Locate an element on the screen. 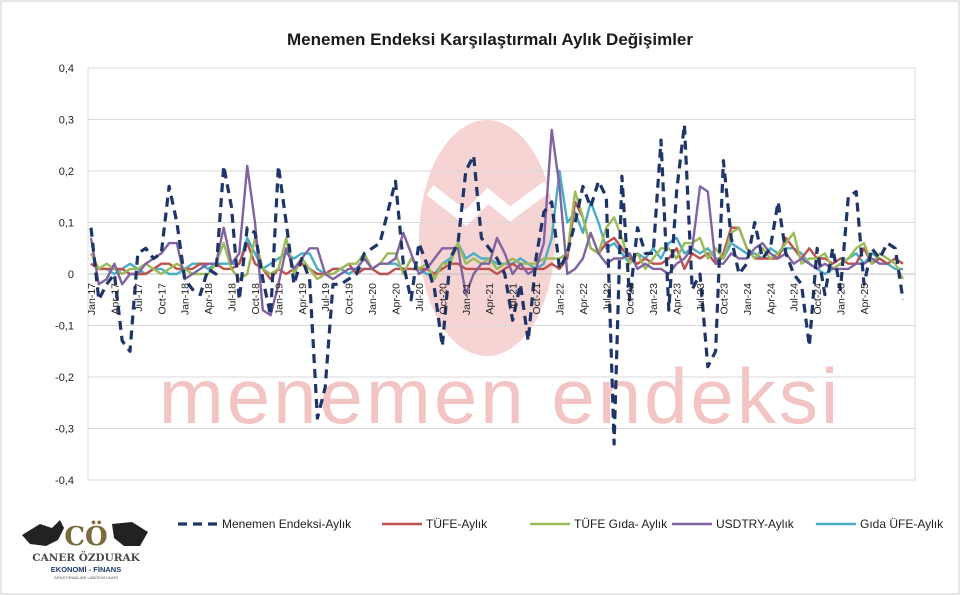 This screenshot has height=595, width=960. x-tick-label: Jul-20 is located at coordinates (420, 297).